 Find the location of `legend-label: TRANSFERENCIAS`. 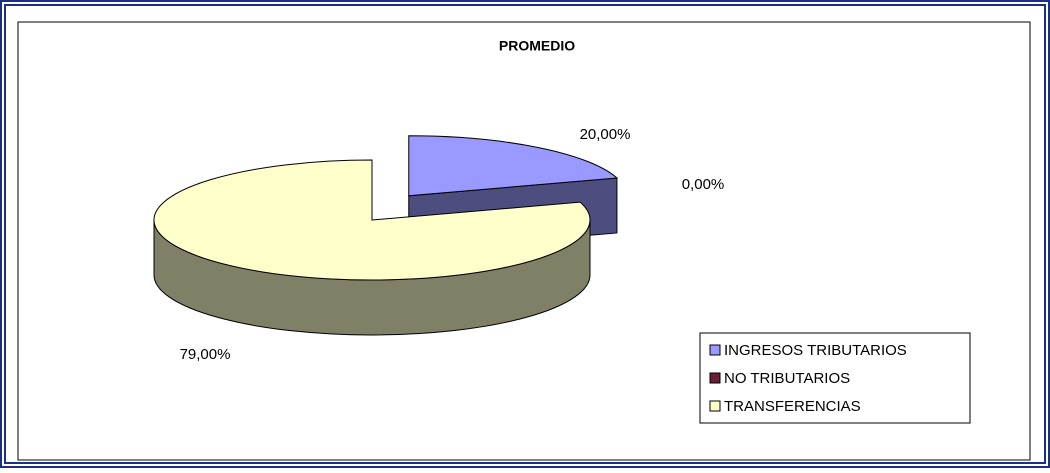

legend-label: TRANSFERENCIAS is located at coordinates (792, 406).